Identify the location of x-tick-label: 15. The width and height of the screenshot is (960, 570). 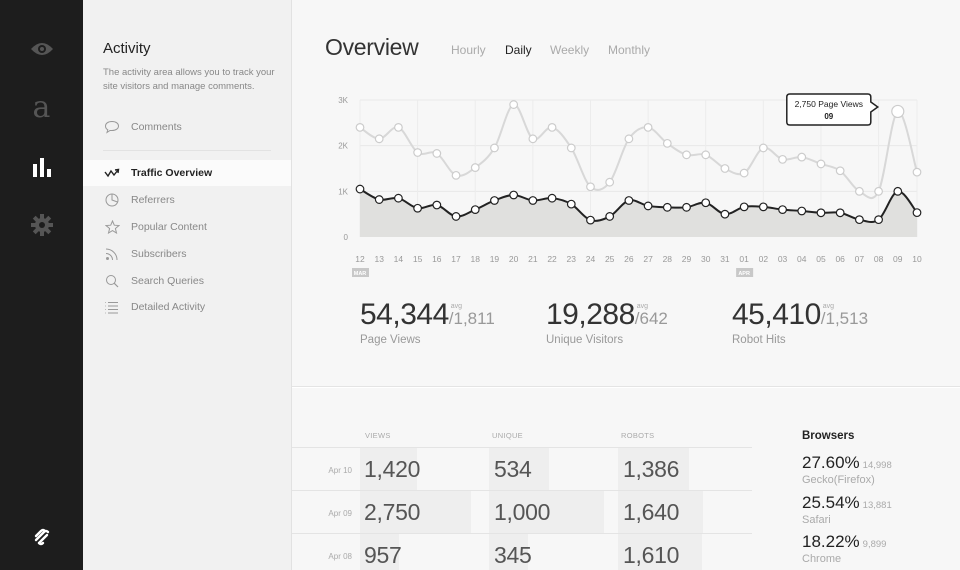
(418, 259).